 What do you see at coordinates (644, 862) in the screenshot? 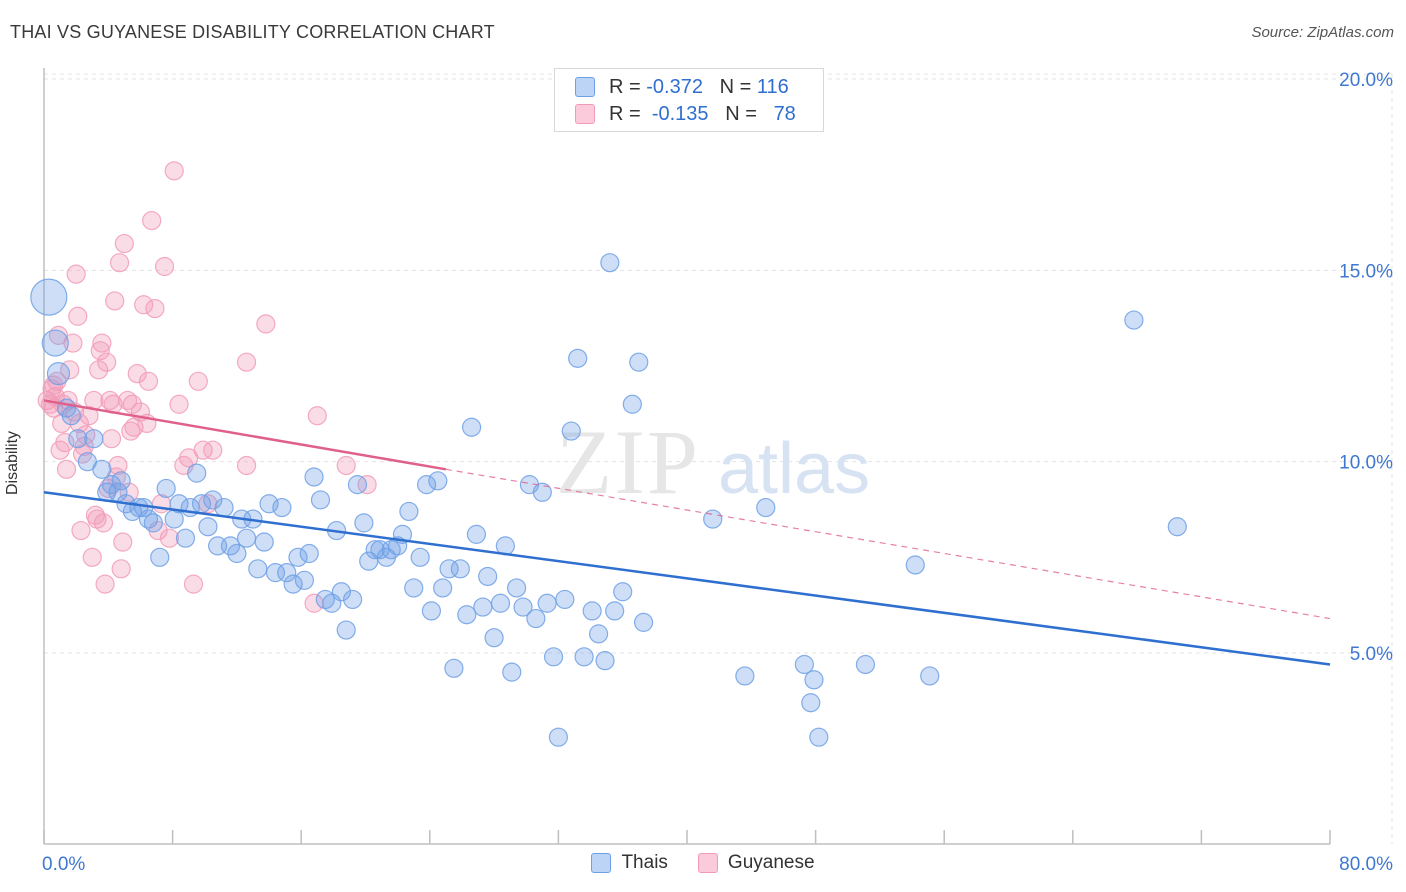
I see `thais-legend-label: Thais` at bounding box center [644, 862].